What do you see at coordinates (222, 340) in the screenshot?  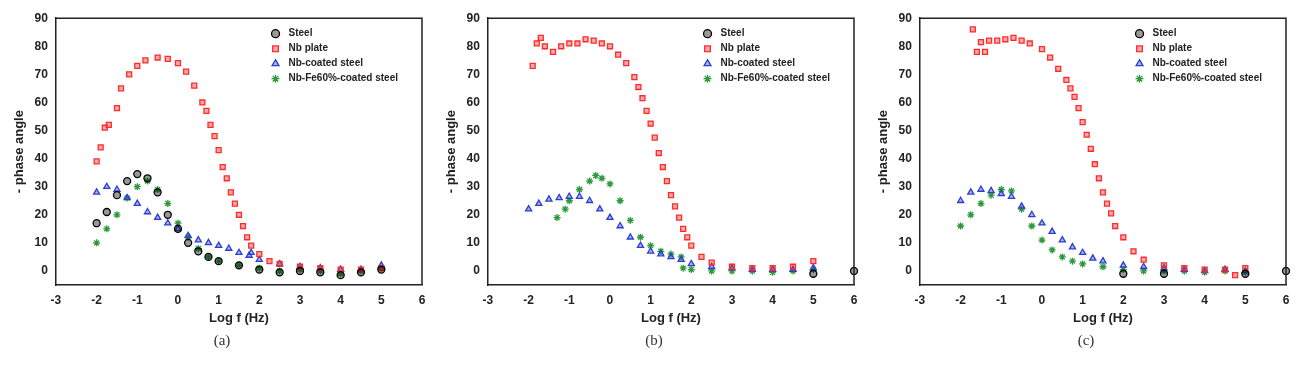 I see `text: (a)` at bounding box center [222, 340].